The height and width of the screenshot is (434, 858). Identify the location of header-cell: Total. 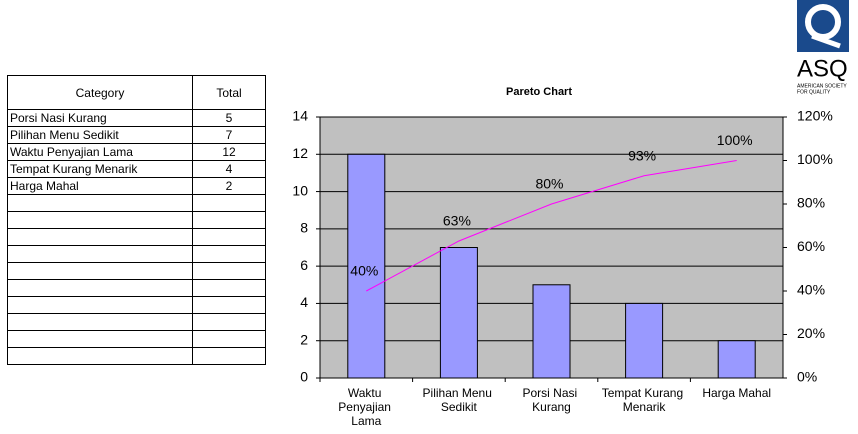
(229, 92).